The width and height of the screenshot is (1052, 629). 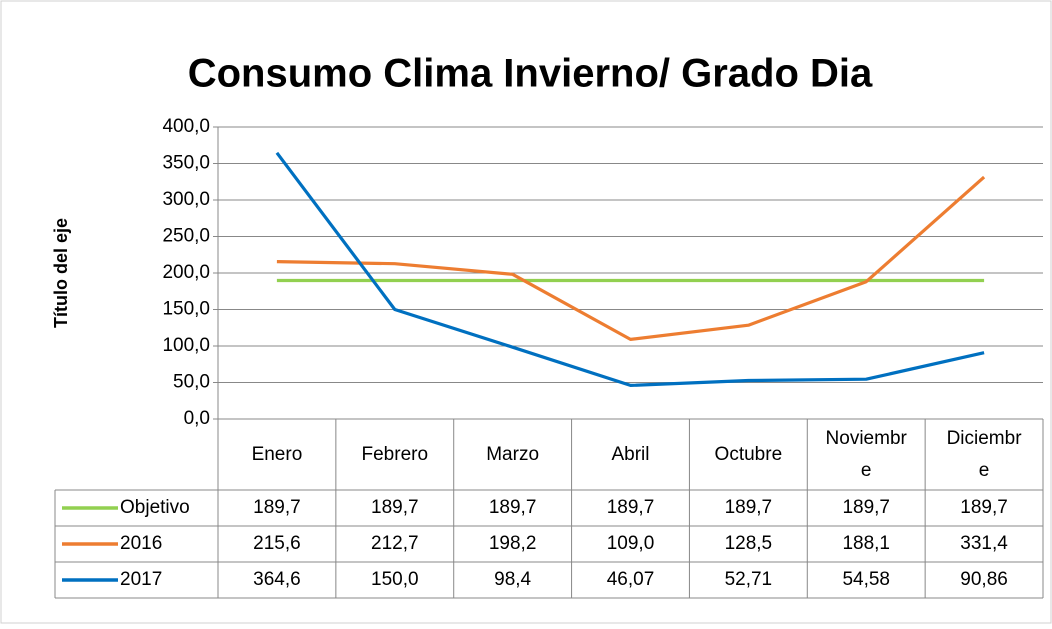 I want to click on x-tick-label: Febrero, so click(x=395, y=454).